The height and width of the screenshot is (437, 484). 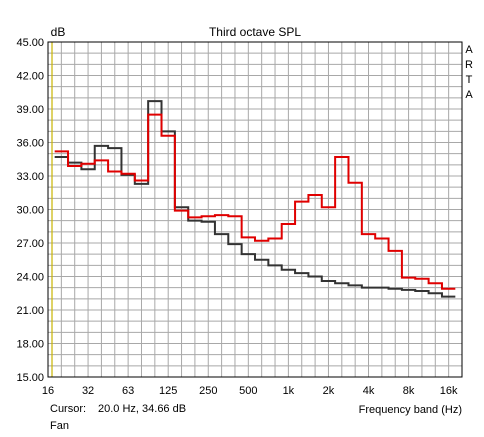 What do you see at coordinates (469, 80) in the screenshot?
I see `brand-letter: T` at bounding box center [469, 80].